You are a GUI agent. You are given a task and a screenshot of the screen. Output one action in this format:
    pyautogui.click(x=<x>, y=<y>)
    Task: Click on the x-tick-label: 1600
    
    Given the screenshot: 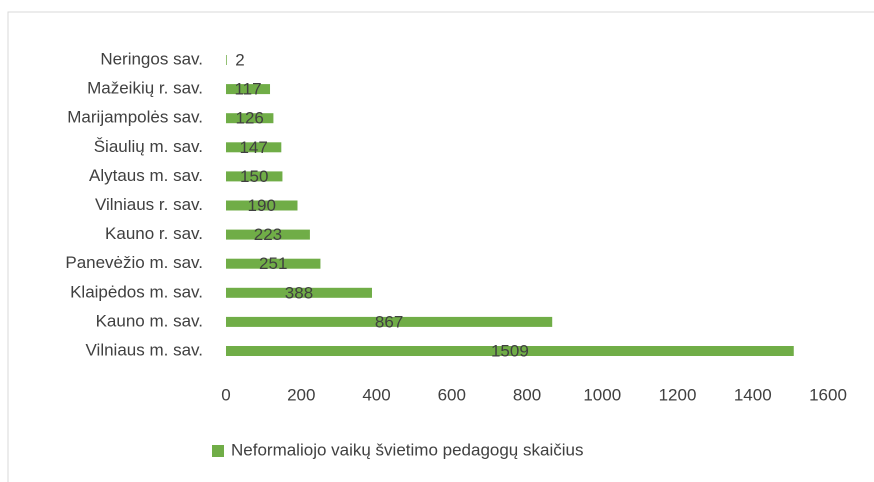 What is the action you would take?
    pyautogui.click(x=828, y=394)
    